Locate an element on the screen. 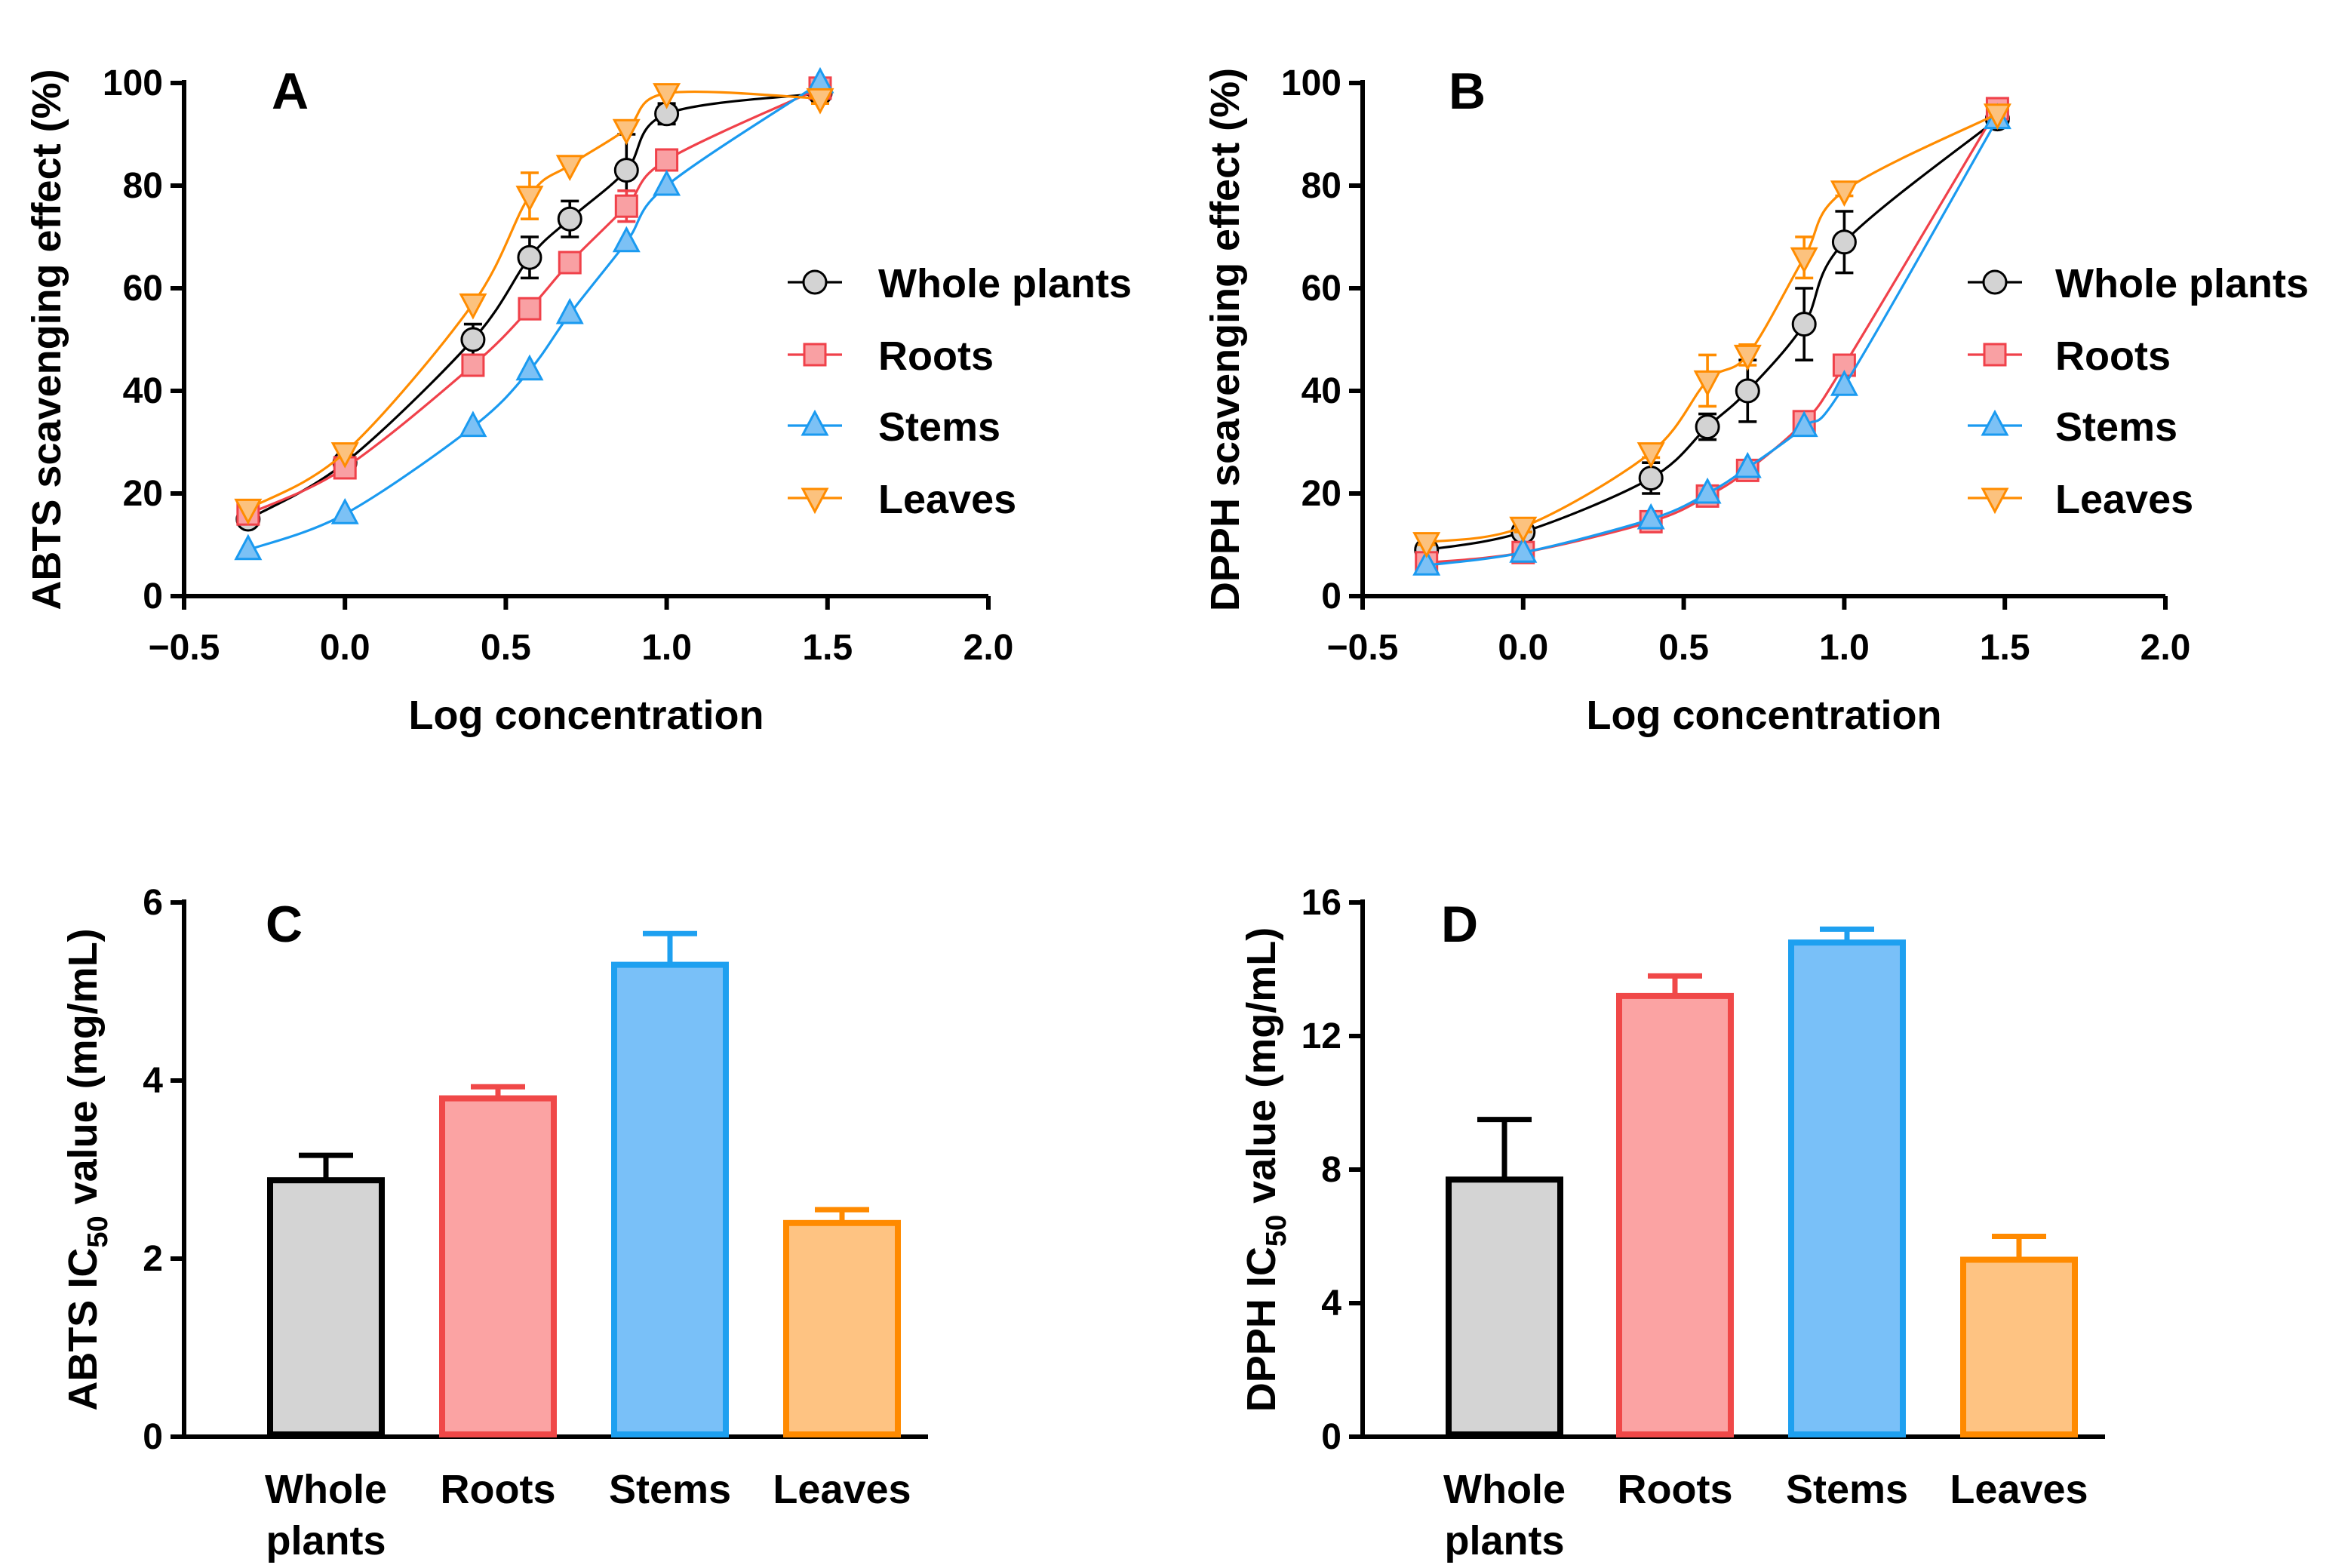 Image resolution: width=2351 pixels, height=1568 pixels. y-tick-label: 4 is located at coordinates (153, 1081).